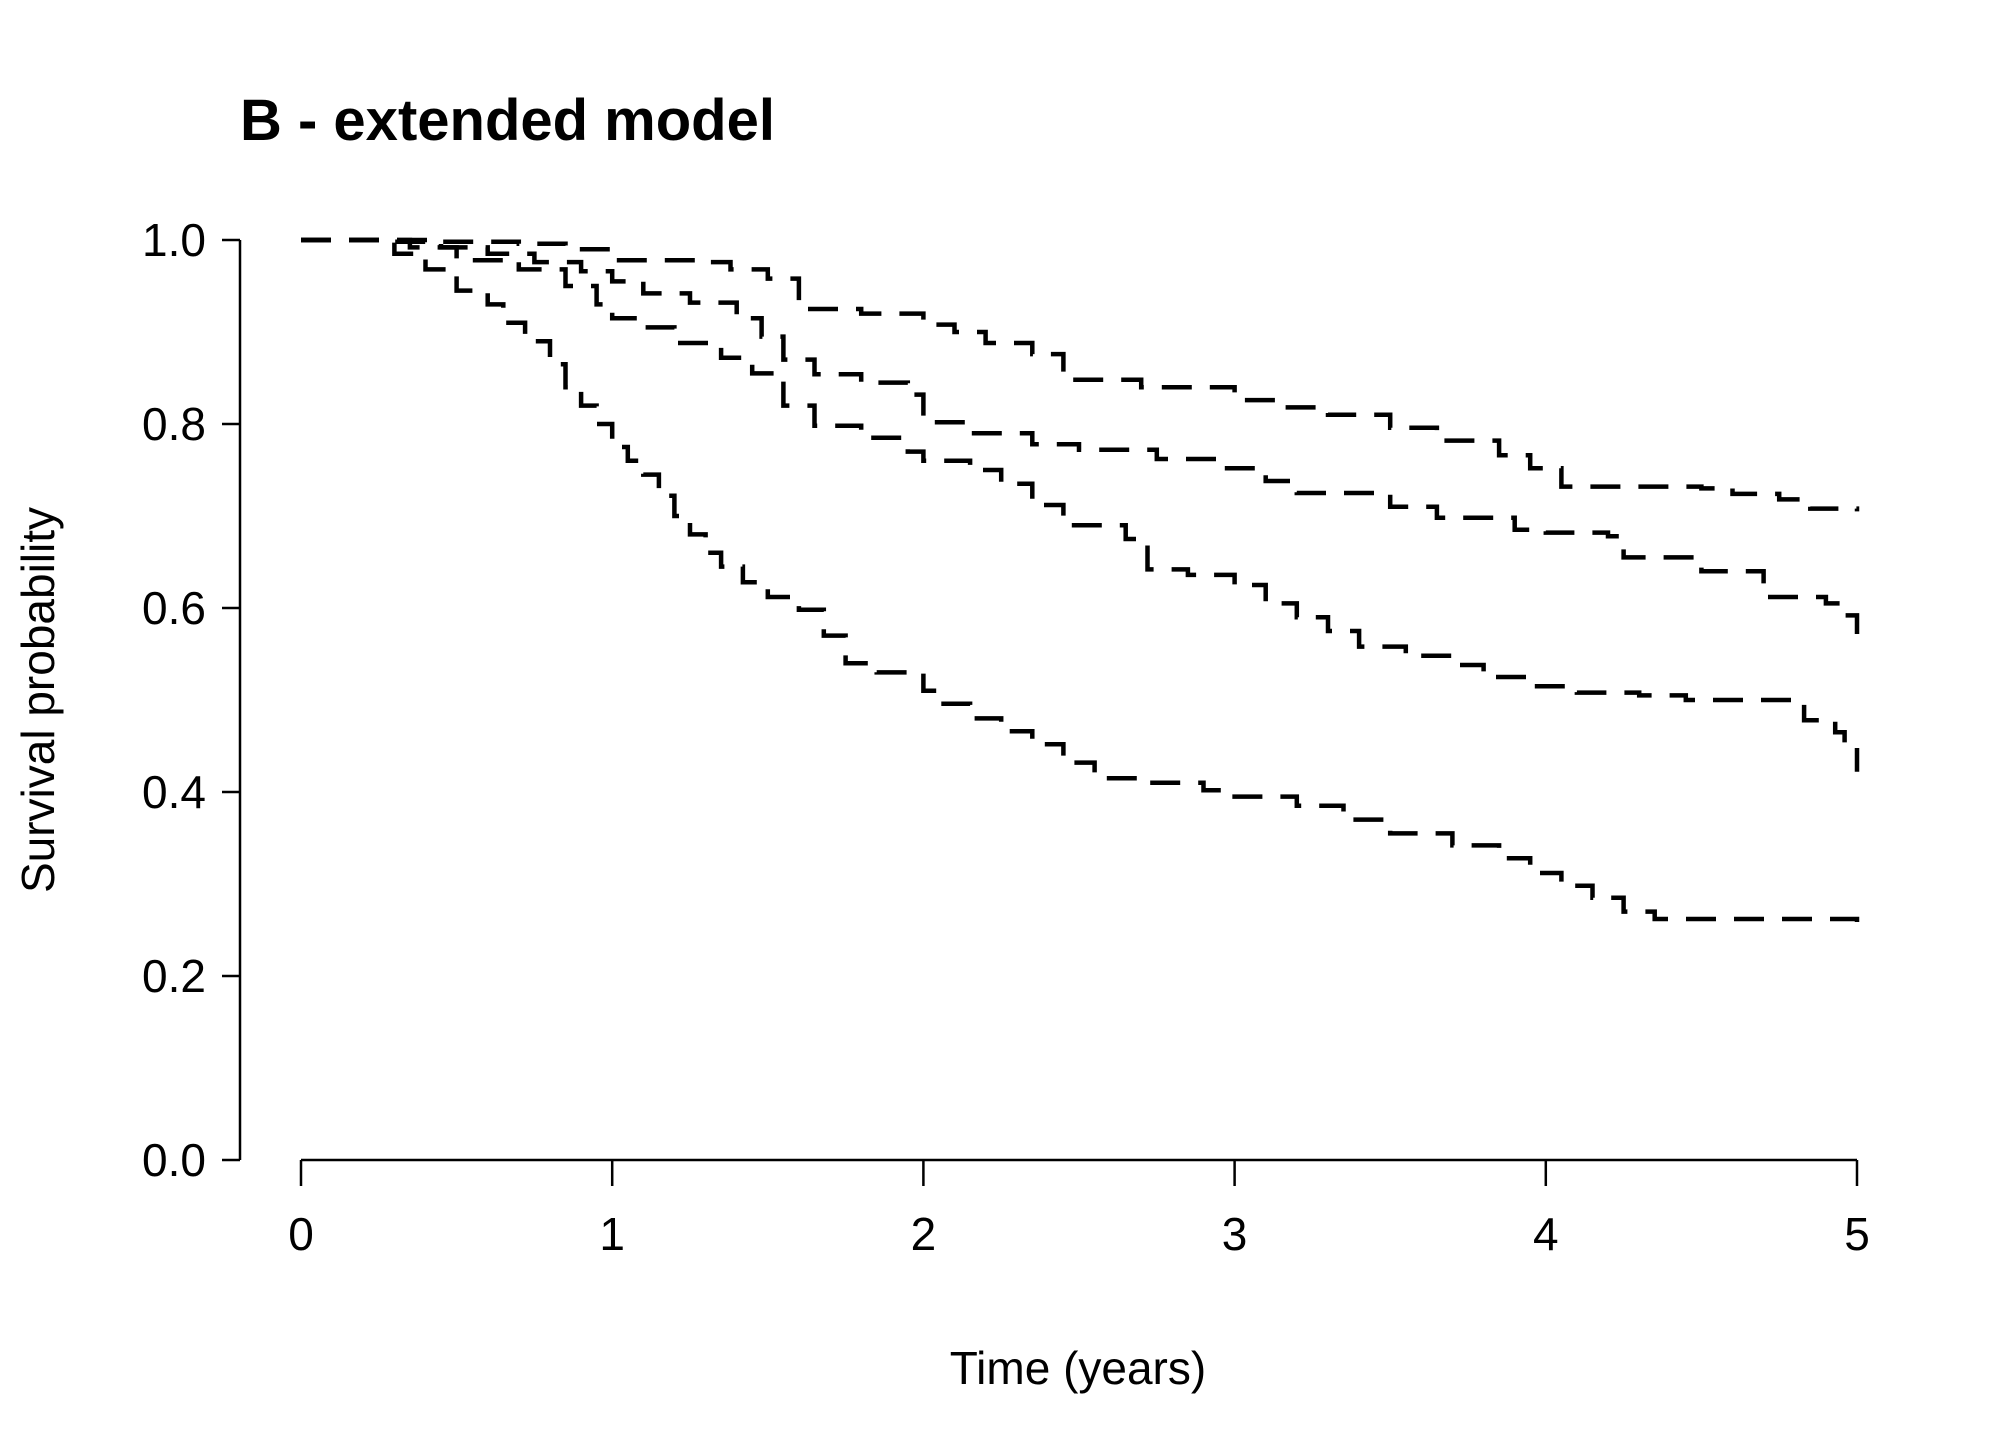  What do you see at coordinates (507, 120) in the screenshot?
I see `chart-title: B - extended model` at bounding box center [507, 120].